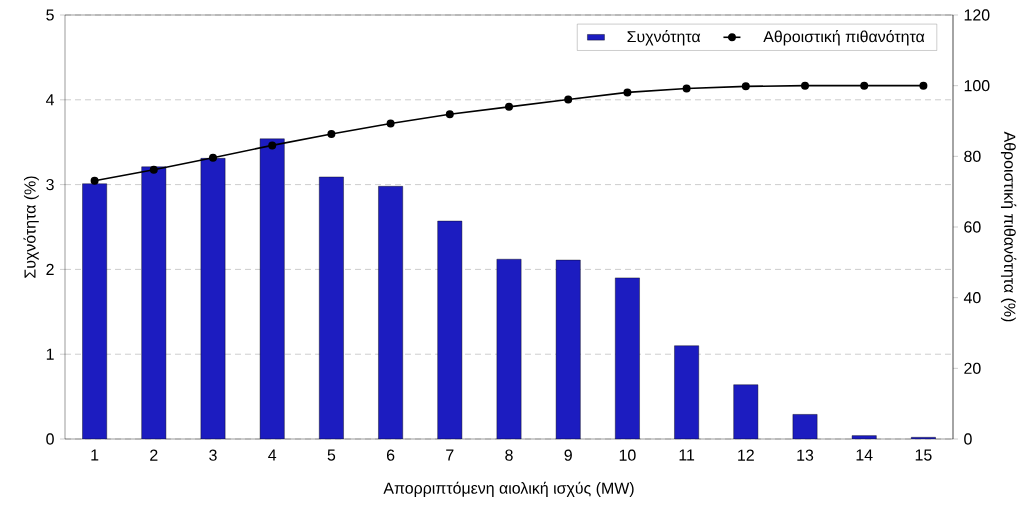 The image size is (1018, 513). Describe the element at coordinates (50, 184) in the screenshot. I see `y-tick-label: 3` at that location.